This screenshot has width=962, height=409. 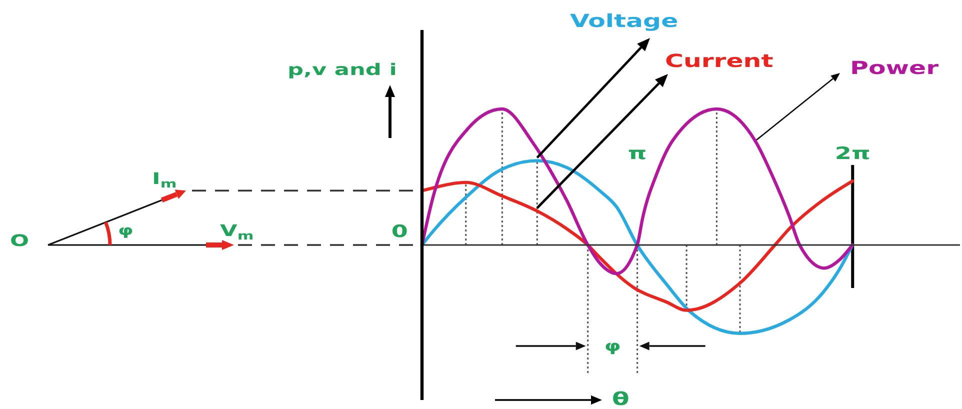 What do you see at coordinates (20, 240) in the screenshot?
I see `text: O` at bounding box center [20, 240].